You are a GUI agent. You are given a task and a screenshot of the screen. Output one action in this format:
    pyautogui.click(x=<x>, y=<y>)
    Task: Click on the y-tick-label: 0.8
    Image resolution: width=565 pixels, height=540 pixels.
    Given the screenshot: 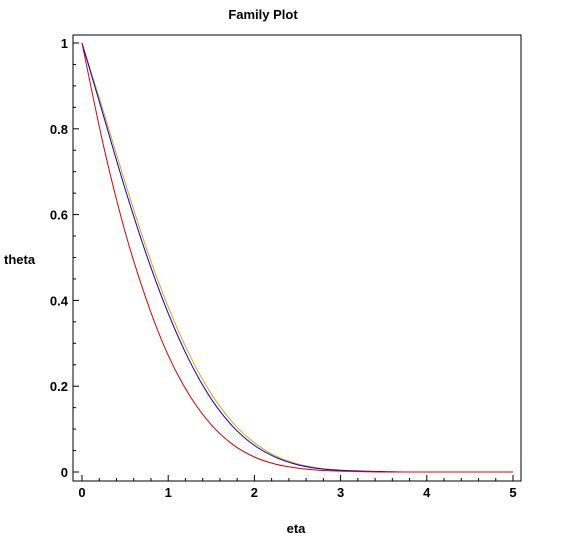 What is the action you would take?
    pyautogui.click(x=59, y=129)
    